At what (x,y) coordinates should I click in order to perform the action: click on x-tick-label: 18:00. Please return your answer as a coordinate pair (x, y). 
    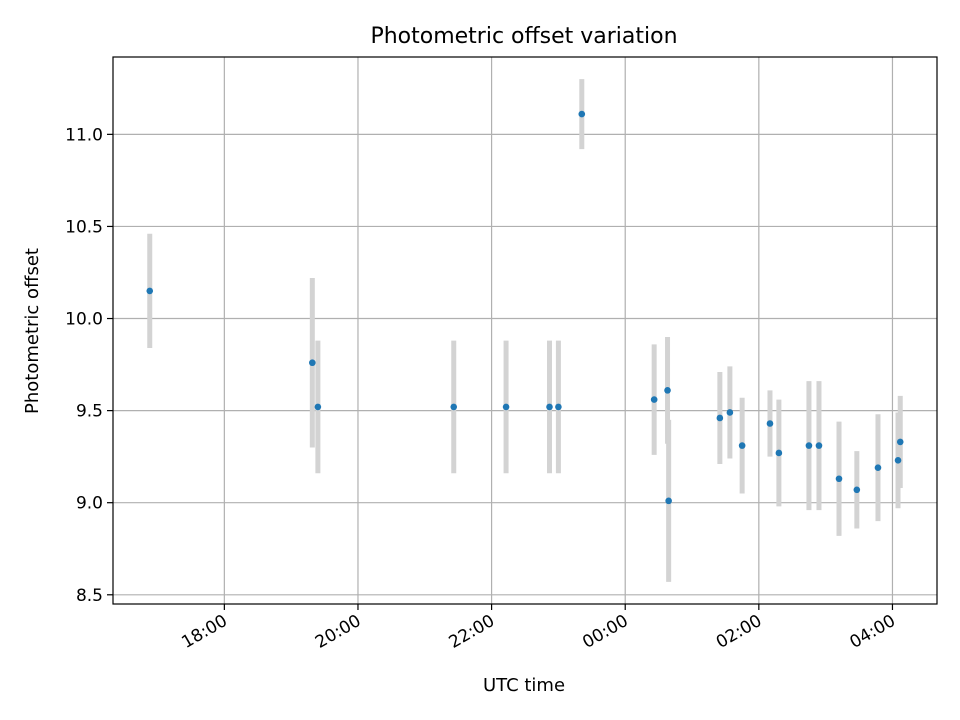
    Looking at the image, I should click on (204, 632).